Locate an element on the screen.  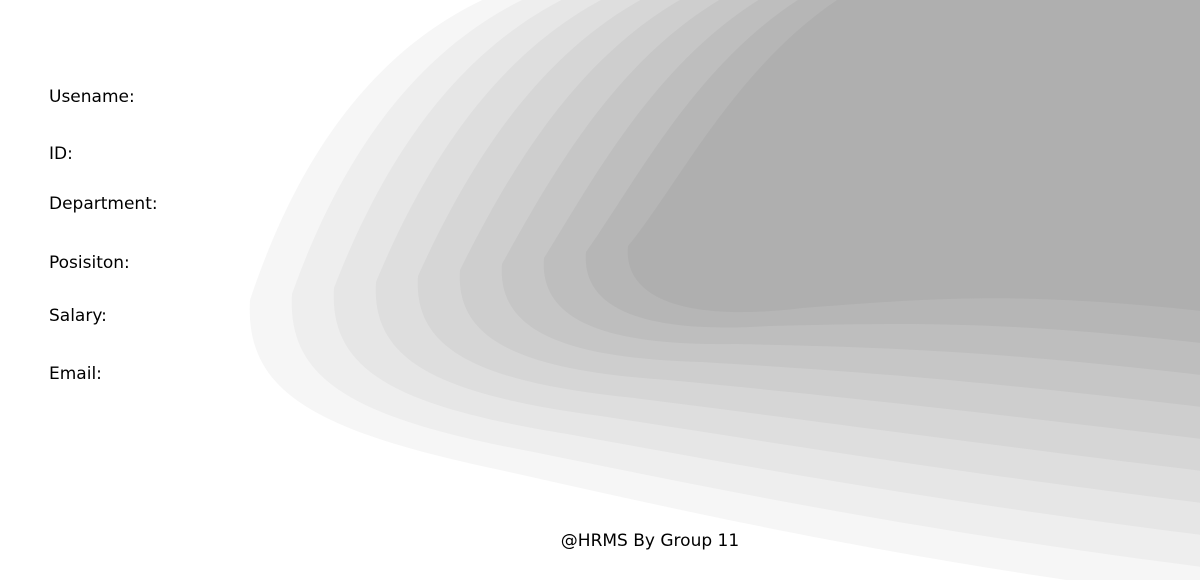
department-label: Department: is located at coordinates (103, 204).